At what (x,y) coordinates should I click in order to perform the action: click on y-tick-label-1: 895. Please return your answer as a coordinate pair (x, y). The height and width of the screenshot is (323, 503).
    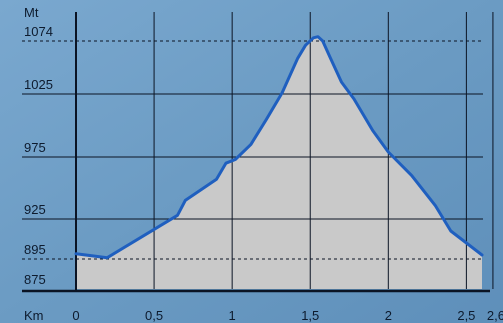
    Looking at the image, I should click on (35, 249).